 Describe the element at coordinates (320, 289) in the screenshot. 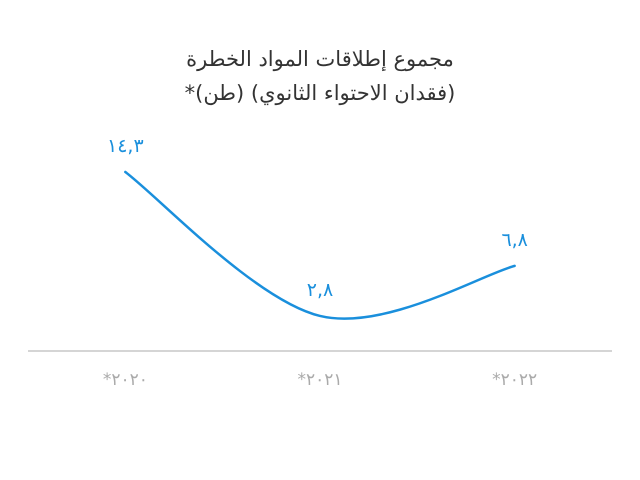

I see `data-label: ٢,٨` at that location.